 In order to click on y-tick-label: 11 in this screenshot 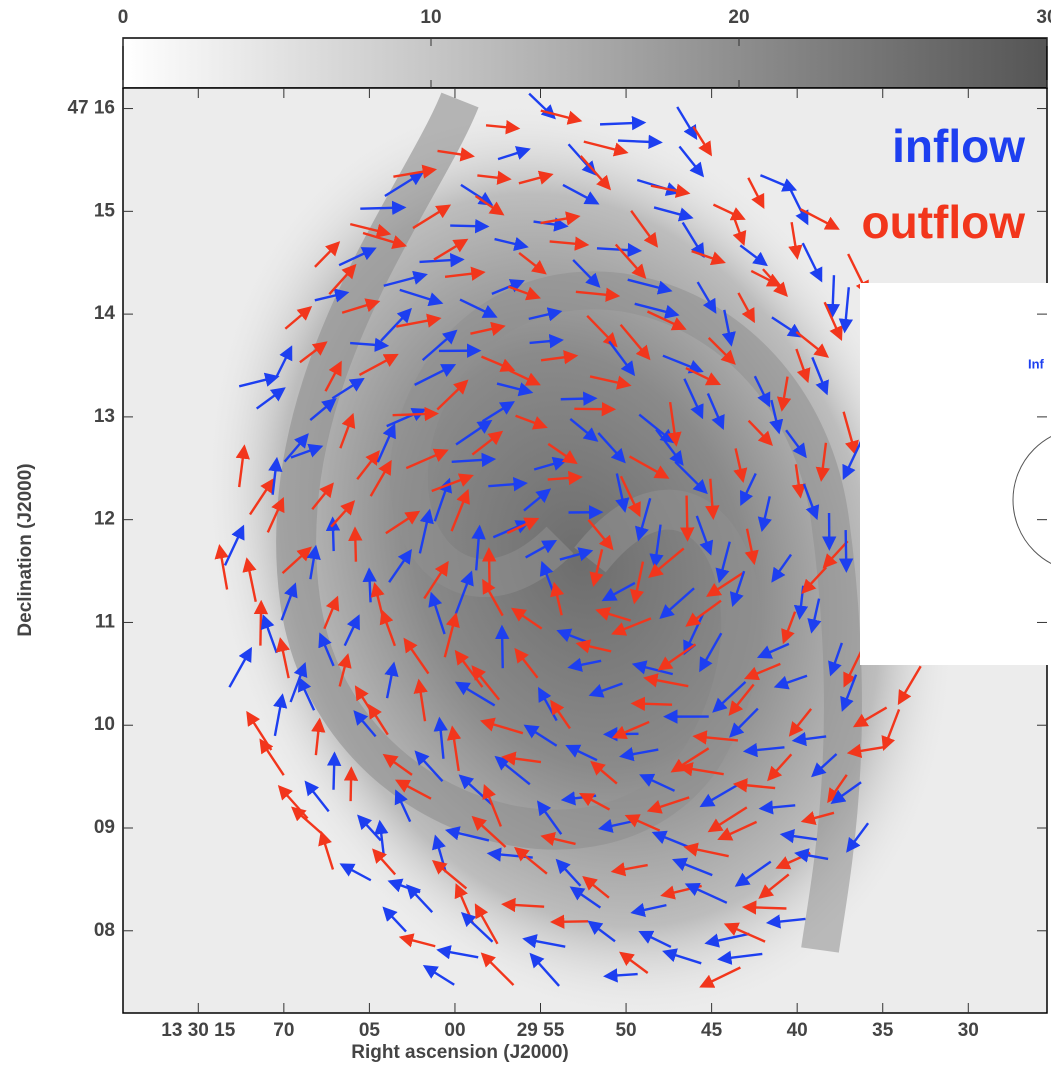, I will do `click(105, 621)`.